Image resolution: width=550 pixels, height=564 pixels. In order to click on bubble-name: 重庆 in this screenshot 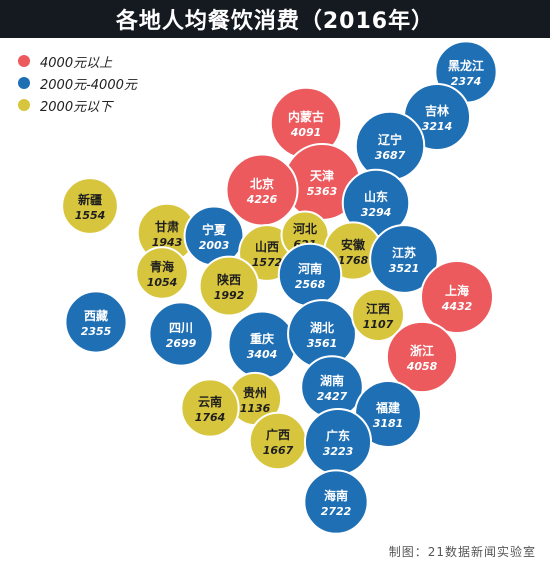, I will do `click(262, 338)`.